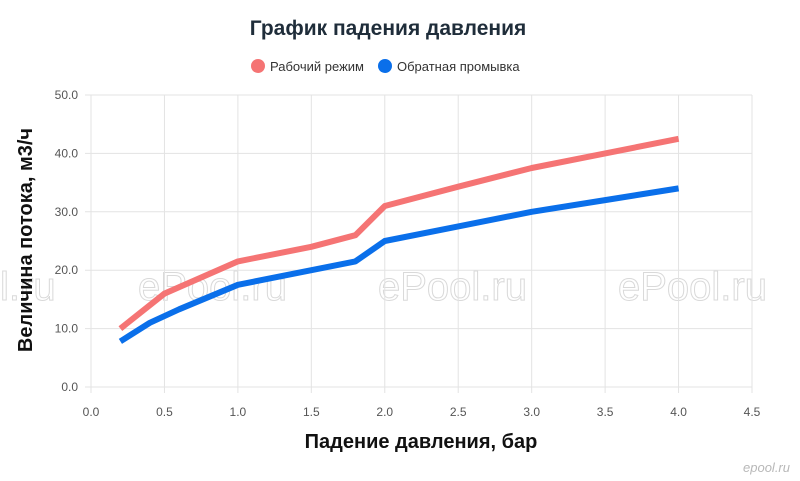 The height and width of the screenshot is (481, 800). I want to click on corner-logo: epool.ru, so click(766, 467).